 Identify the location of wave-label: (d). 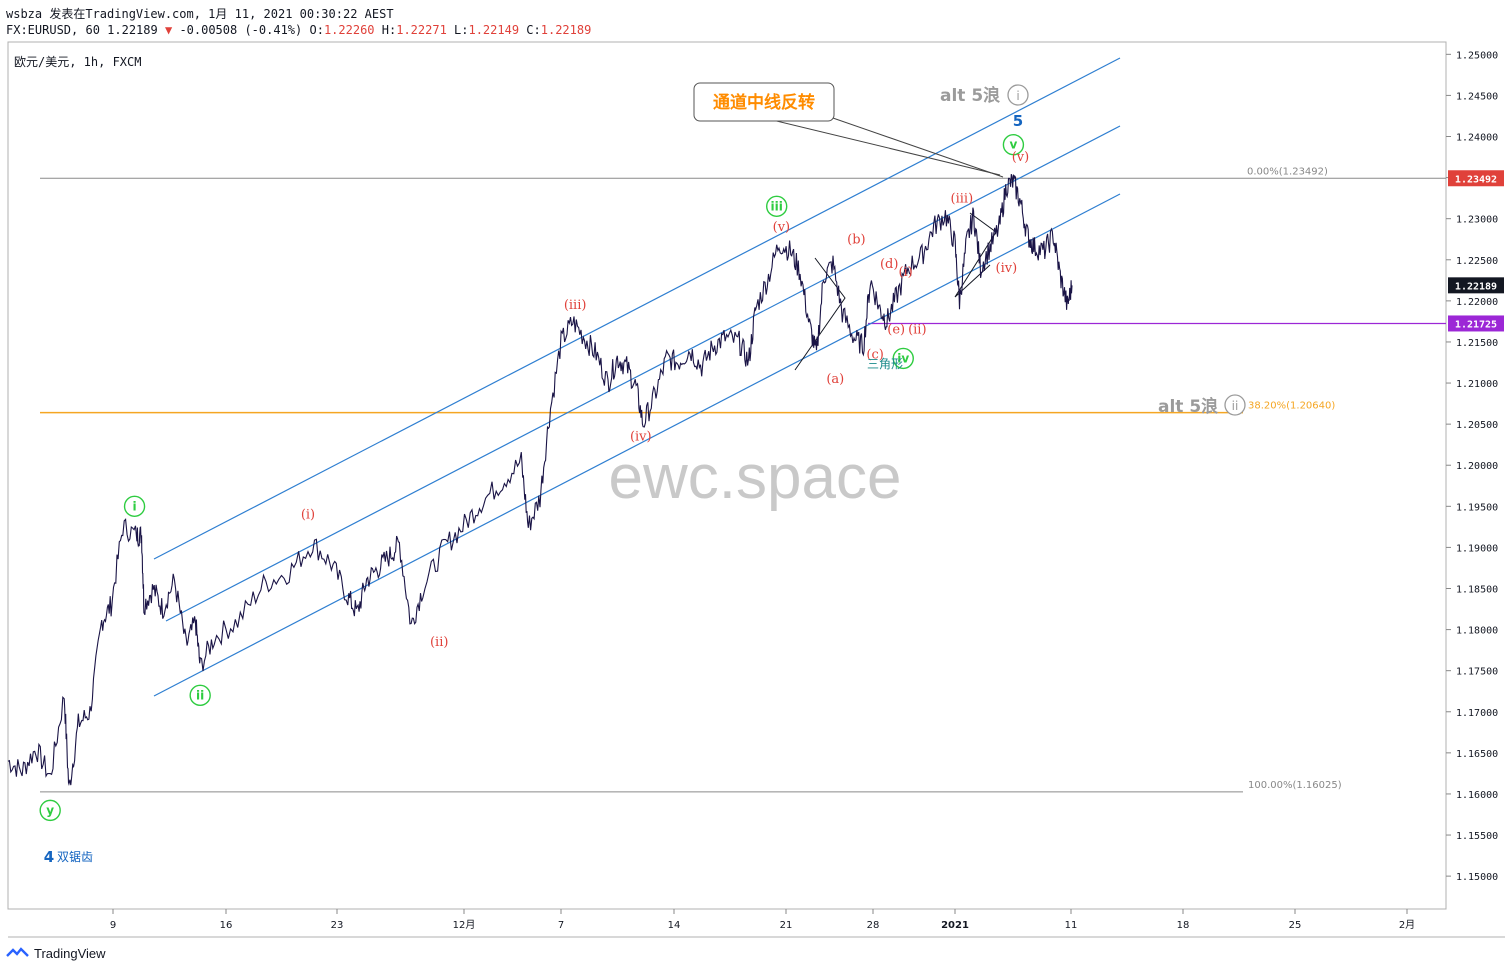
(889, 264).